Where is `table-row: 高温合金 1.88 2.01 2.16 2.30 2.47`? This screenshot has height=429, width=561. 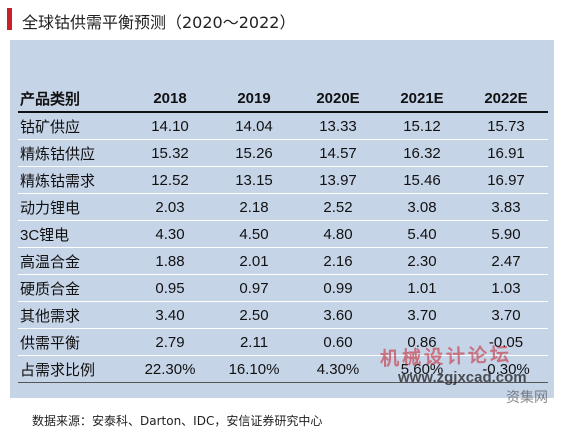
table-row: 高温合金 1.88 2.01 2.16 2.30 2.47 is located at coordinates (283, 261).